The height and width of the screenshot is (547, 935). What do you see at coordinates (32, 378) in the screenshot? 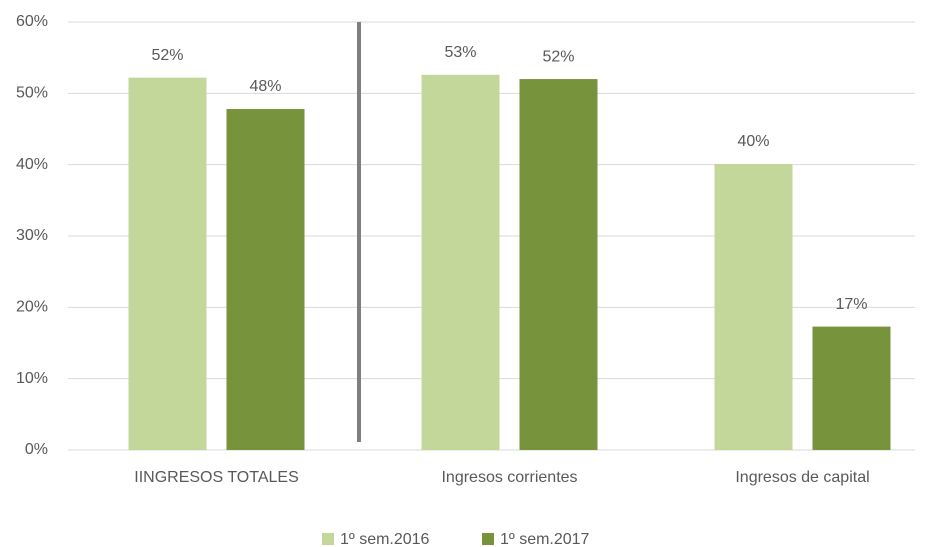
I see `y-tick-label: 10%` at bounding box center [32, 378].